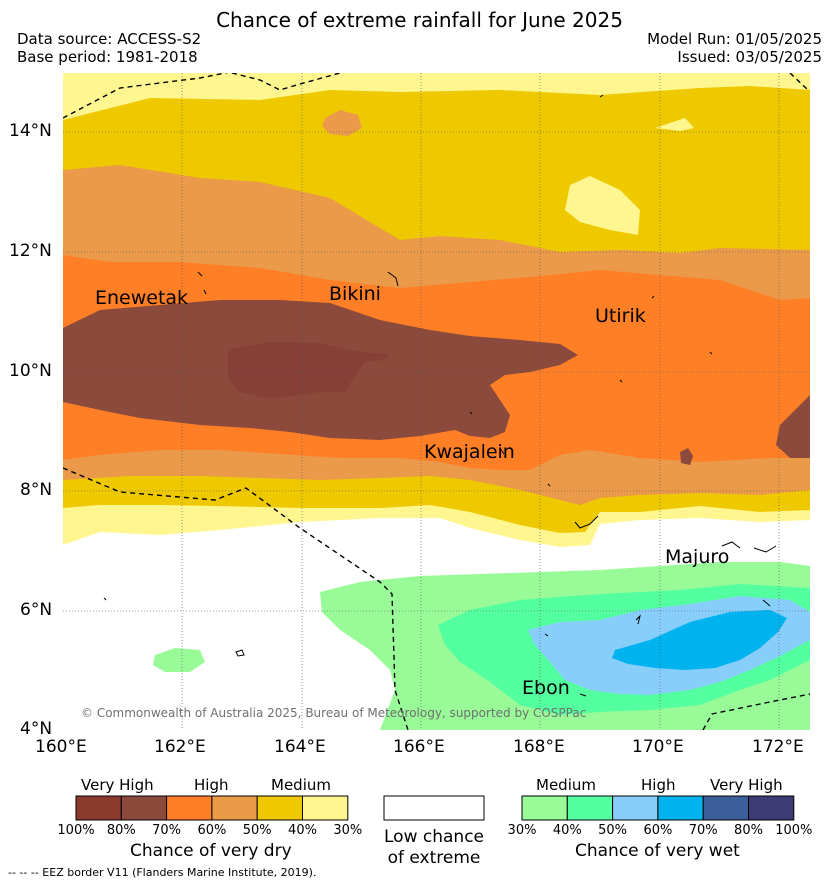 Image resolution: width=839 pixels, height=885 pixels. Describe the element at coordinates (793, 426) in the screenshot. I see `dry-70-80-region-east` at that location.